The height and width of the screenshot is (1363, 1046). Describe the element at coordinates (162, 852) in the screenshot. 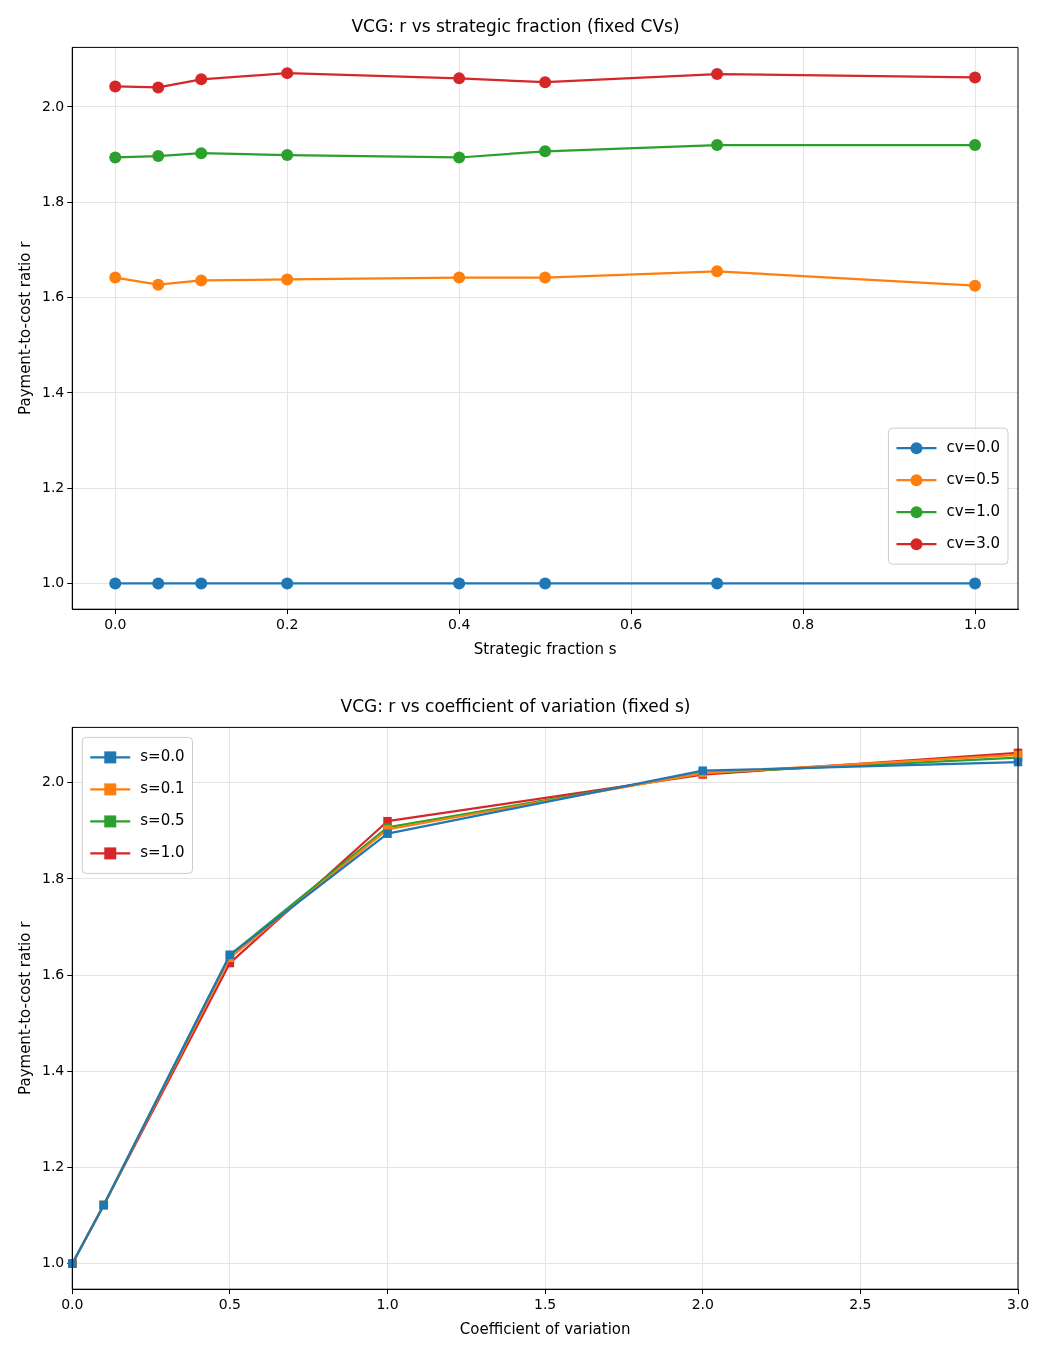

I see `legend-label: s=1.0` at that location.